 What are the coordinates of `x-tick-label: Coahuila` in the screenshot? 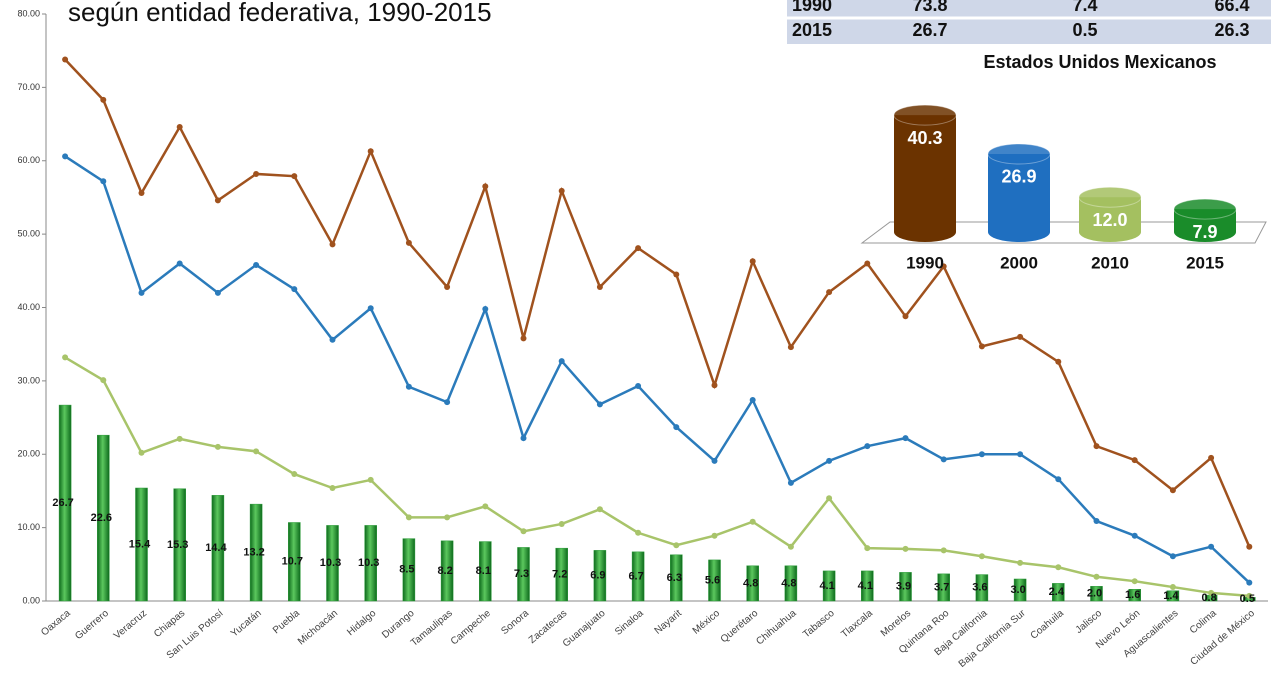 It's located at (1048, 625).